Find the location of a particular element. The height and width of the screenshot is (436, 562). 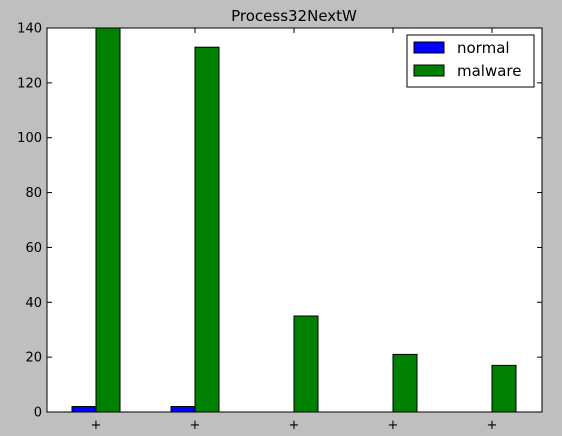

y-tick-label: 0 is located at coordinates (38, 413).